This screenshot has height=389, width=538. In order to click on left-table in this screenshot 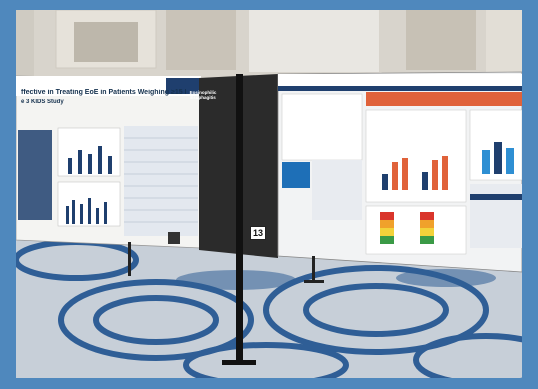, I will do `click(161, 181)`.